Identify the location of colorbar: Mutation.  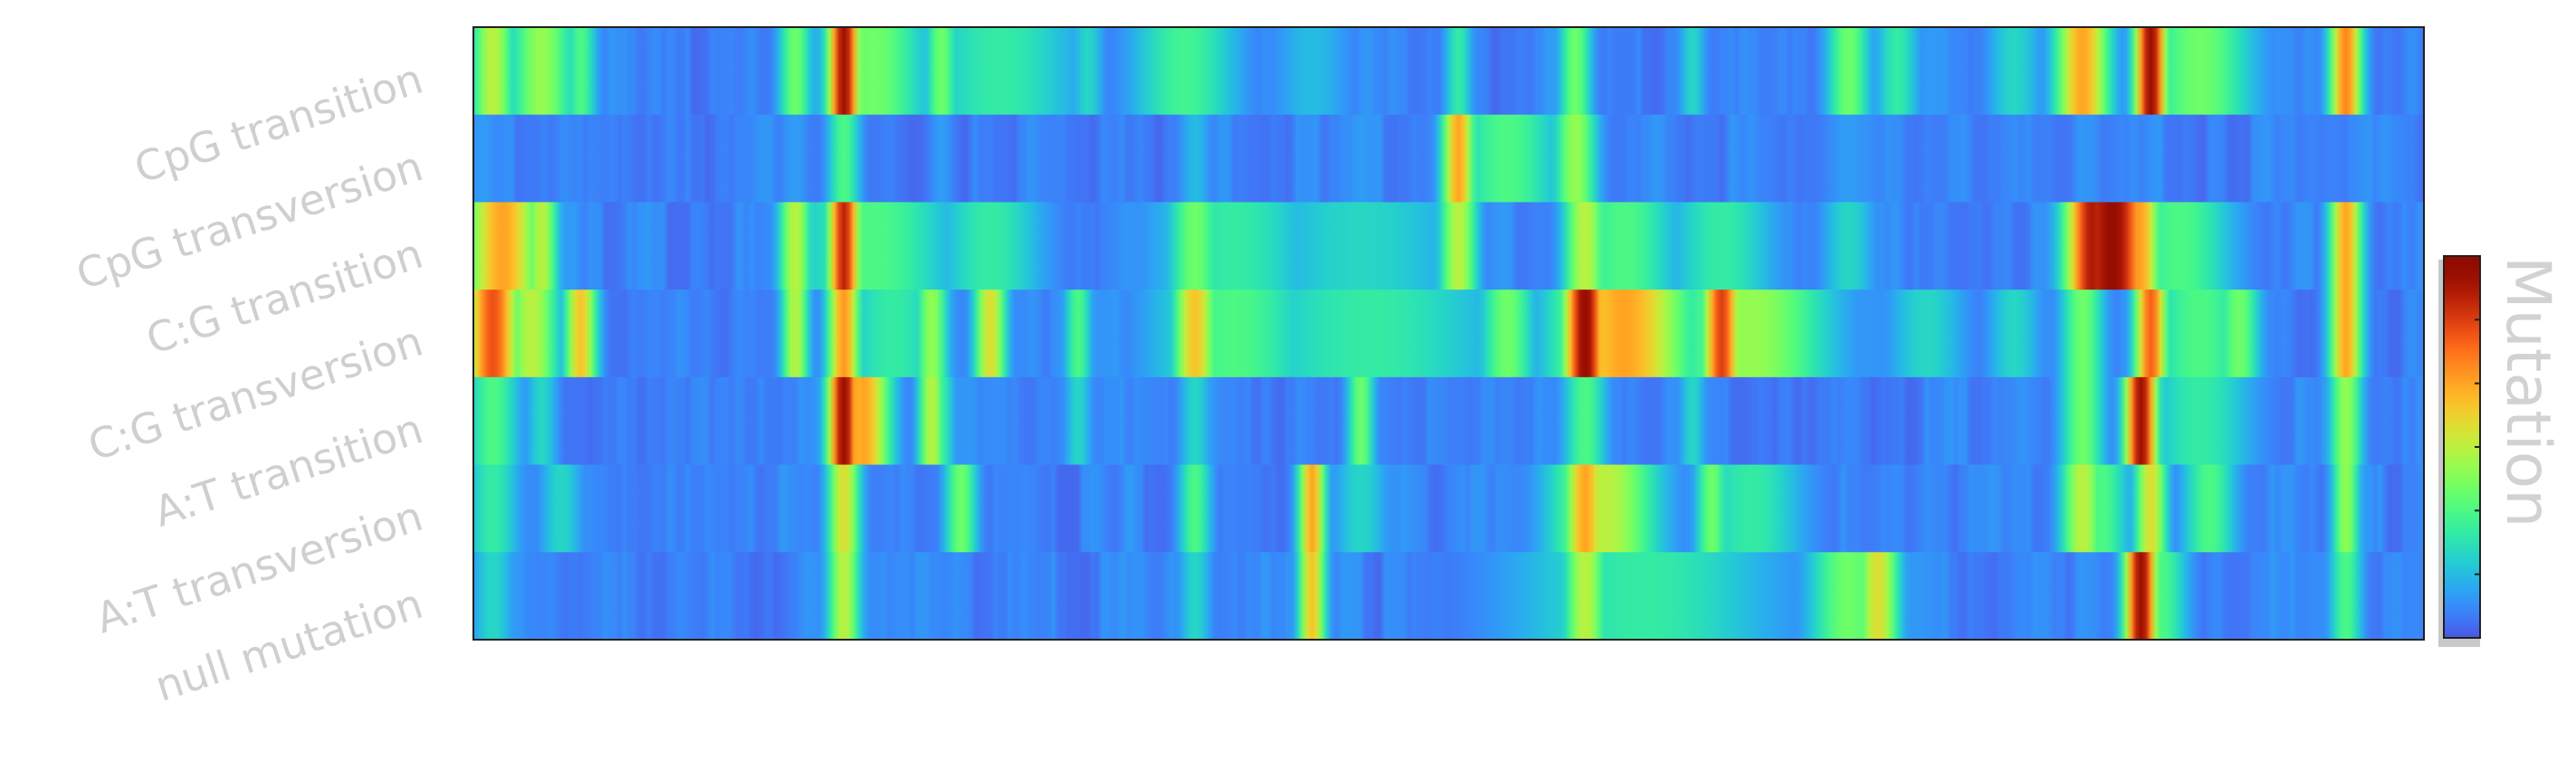
(2501, 451).